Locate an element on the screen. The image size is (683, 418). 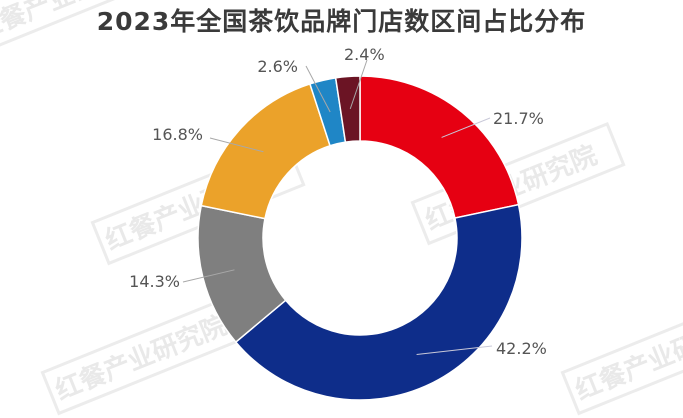
chart-title: 2023年全国茶饮品牌门店数区间占比分布 is located at coordinates (341, 21).